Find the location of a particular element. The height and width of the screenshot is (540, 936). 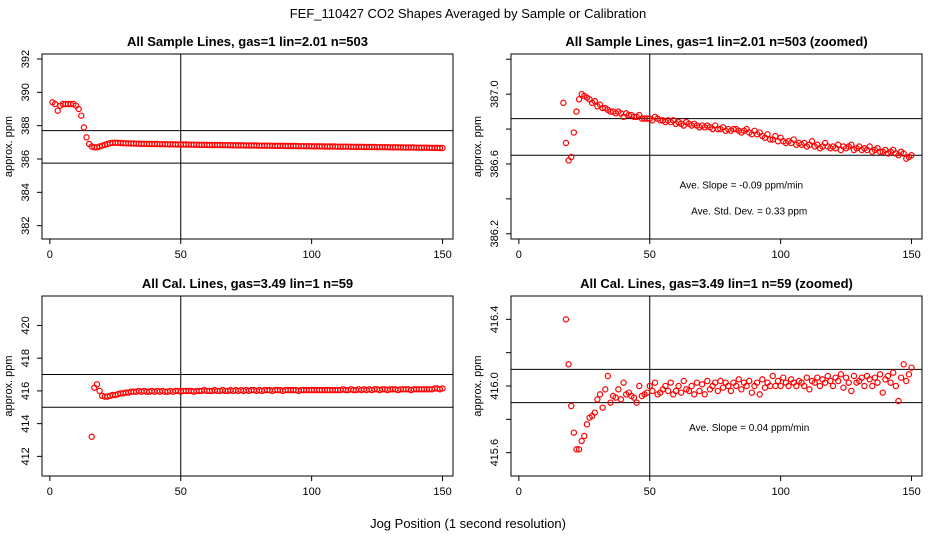

y-tick-label: 386.2 is located at coordinates (495, 234).